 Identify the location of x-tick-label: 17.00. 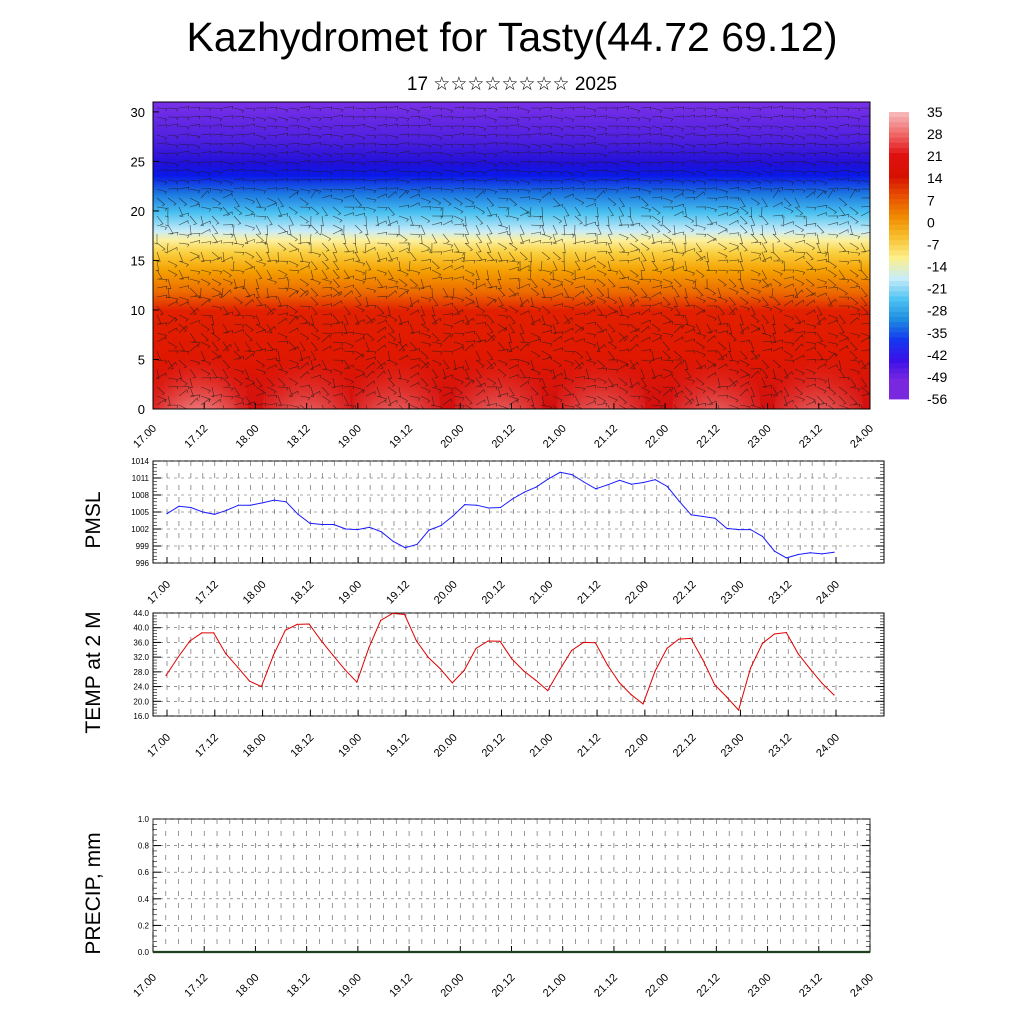
(159, 746).